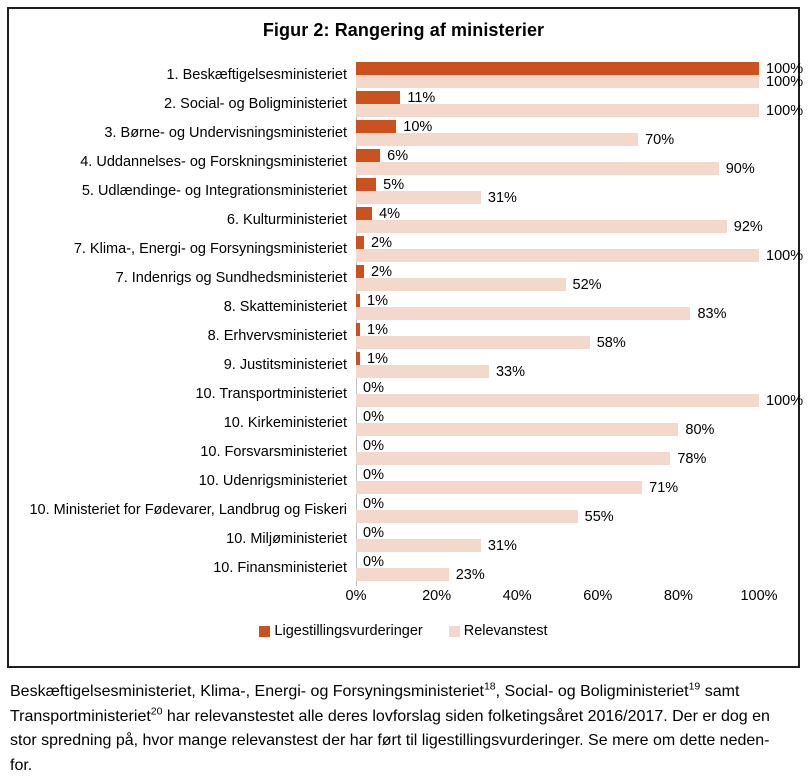 The height and width of the screenshot is (778, 811). What do you see at coordinates (377, 329) in the screenshot?
I see `value-label: 1%` at bounding box center [377, 329].